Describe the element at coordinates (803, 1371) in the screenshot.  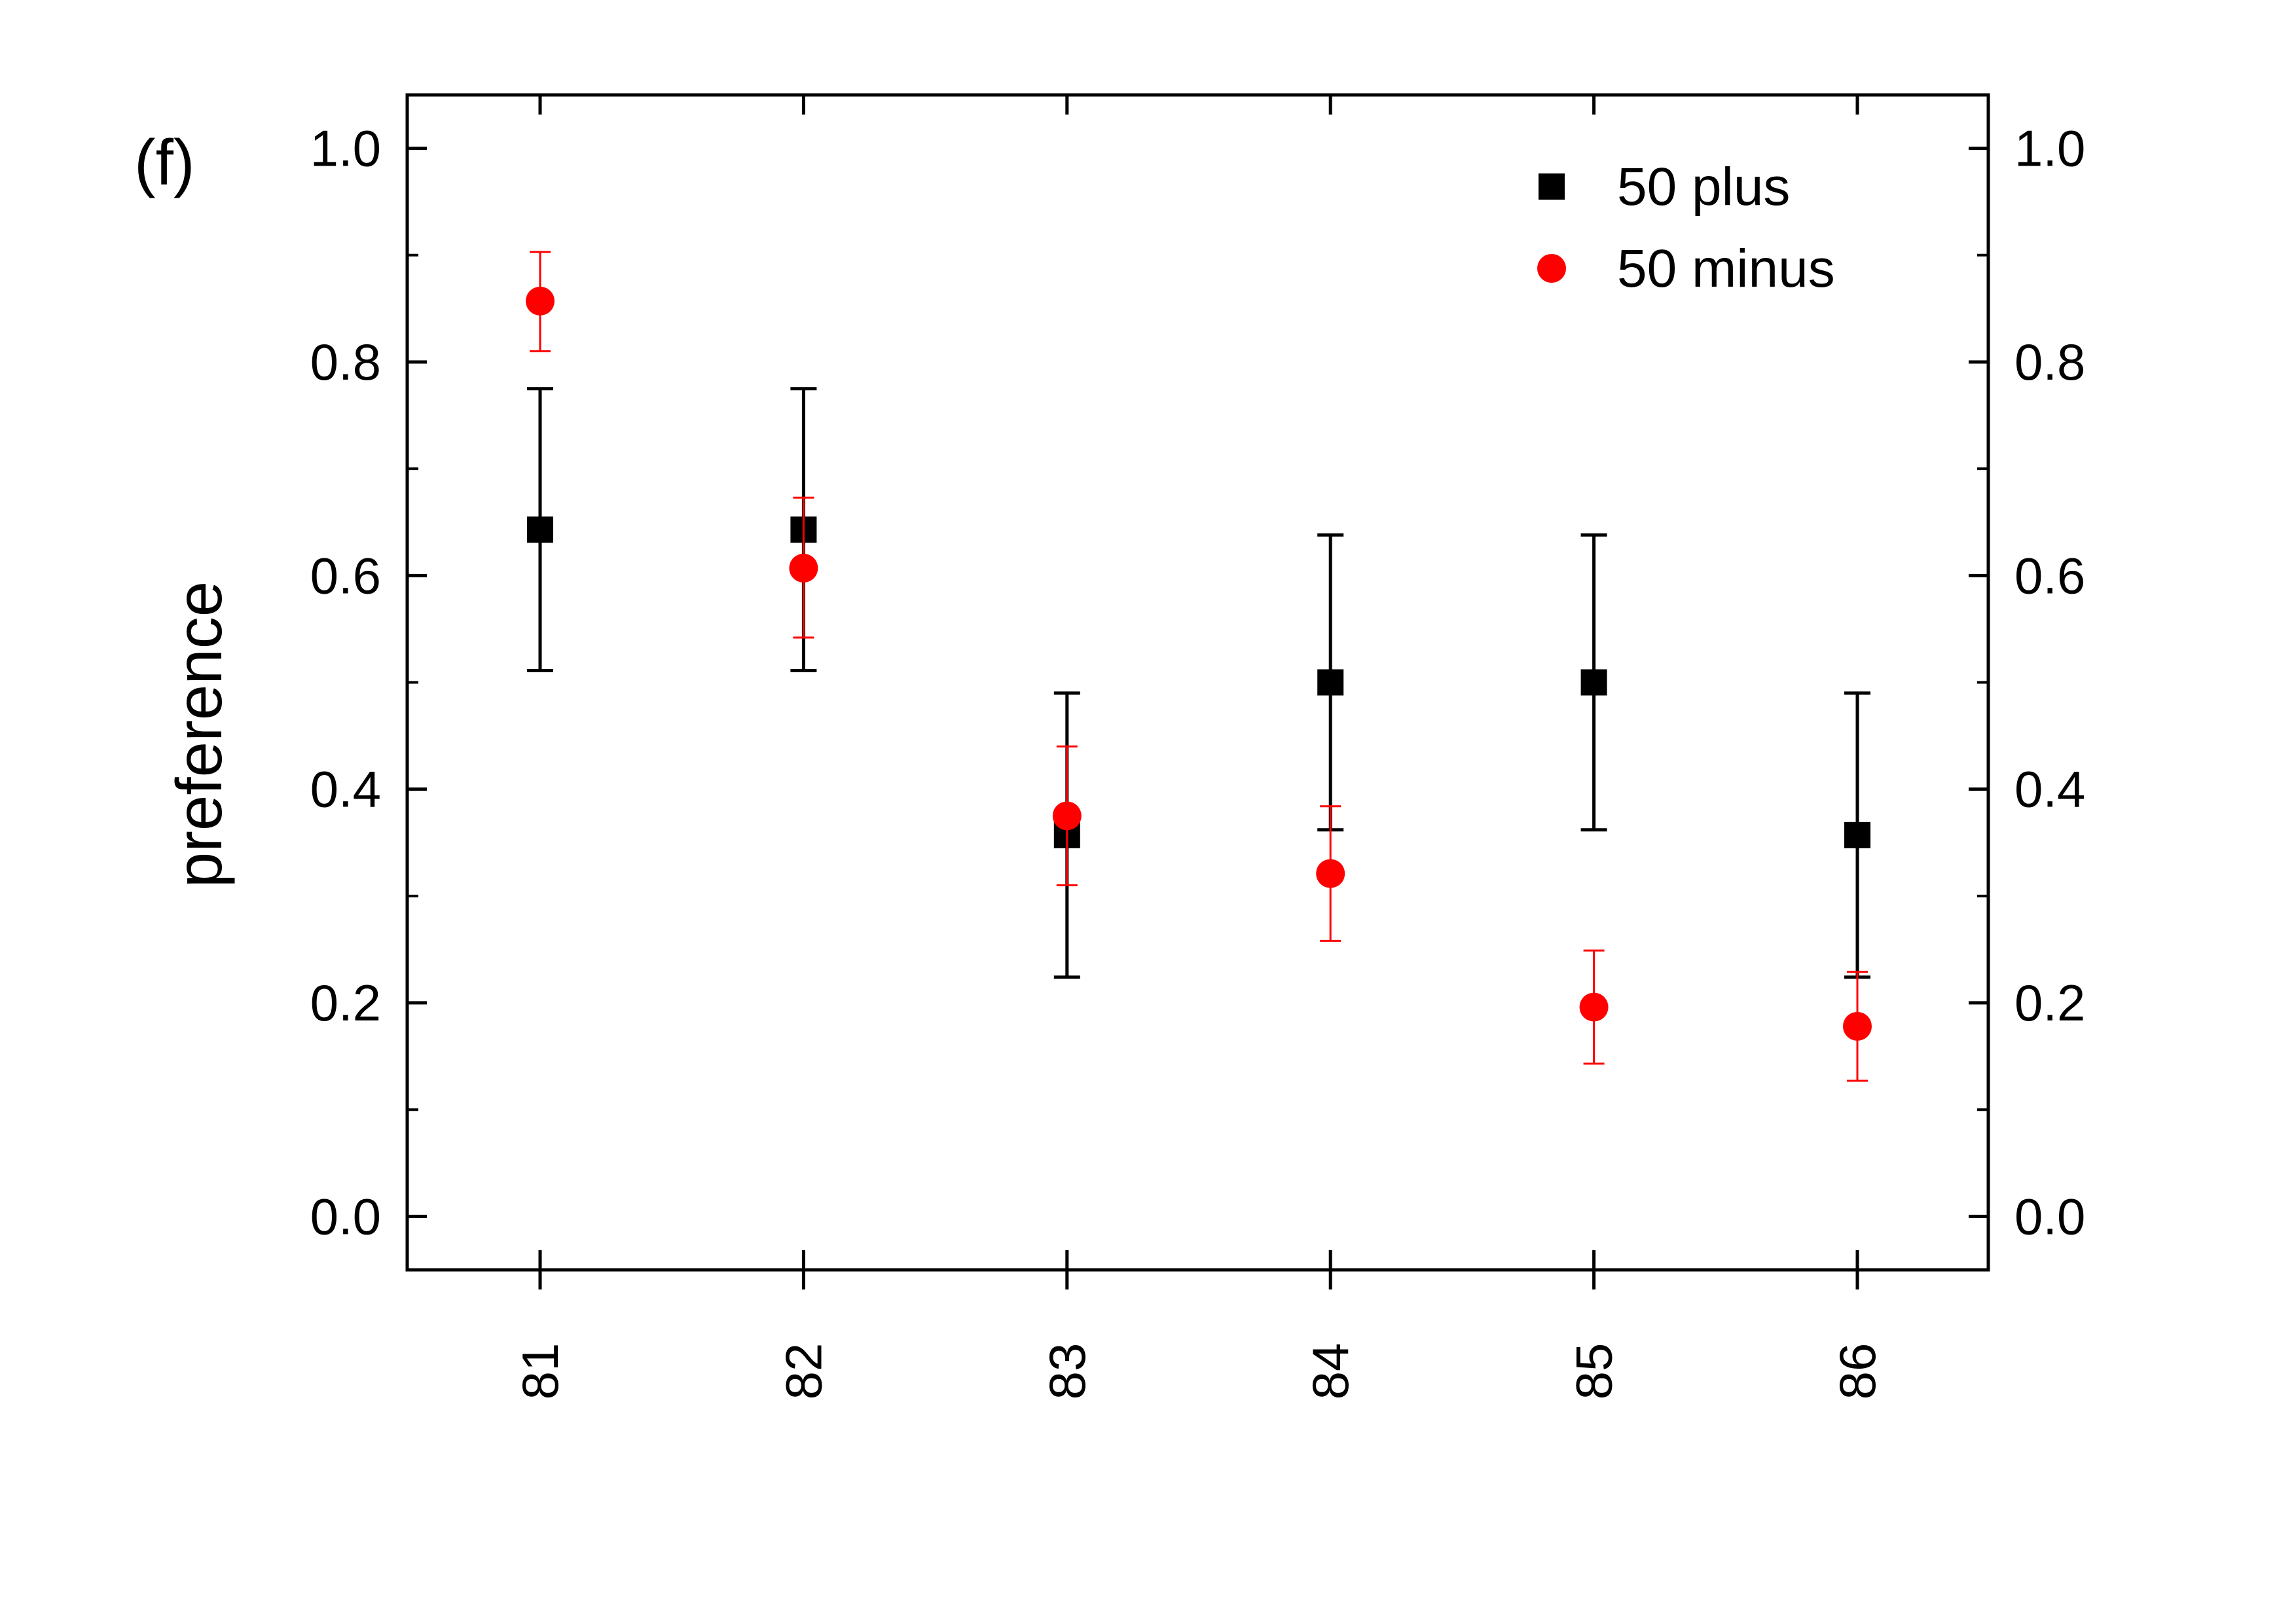
I see `x-tick-label: 82` at that location.